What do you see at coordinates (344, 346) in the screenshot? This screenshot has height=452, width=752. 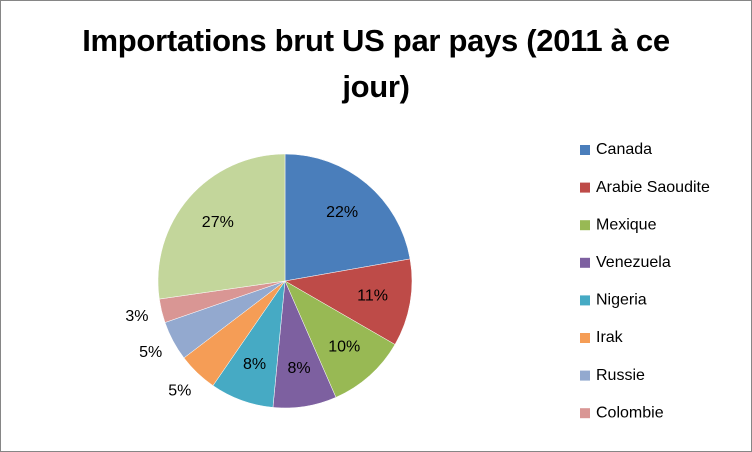 I see `data-label: 10%` at bounding box center [344, 346].